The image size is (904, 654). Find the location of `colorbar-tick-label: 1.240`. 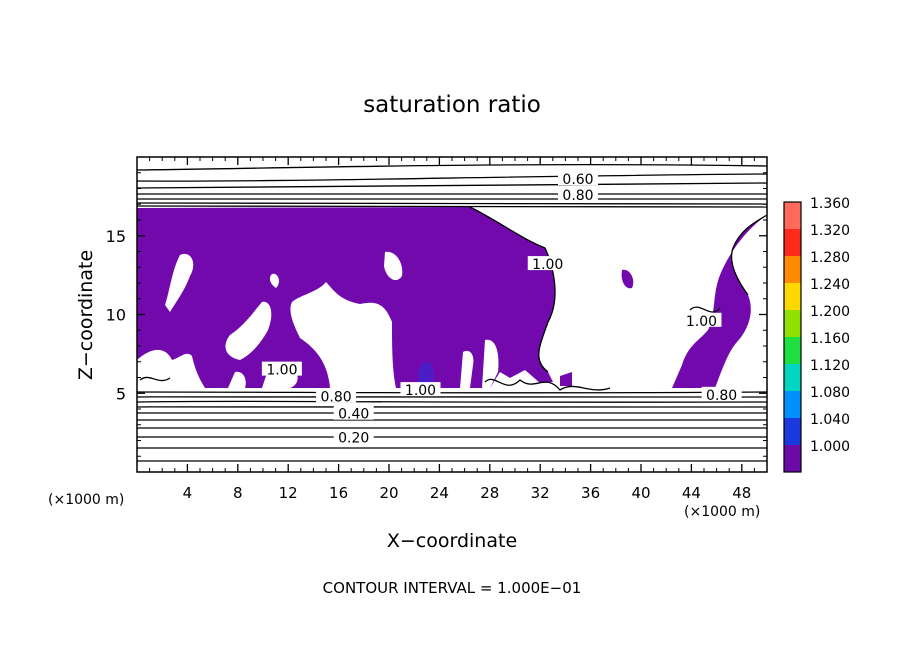

colorbar-tick-label: 1.240 is located at coordinates (830, 285).